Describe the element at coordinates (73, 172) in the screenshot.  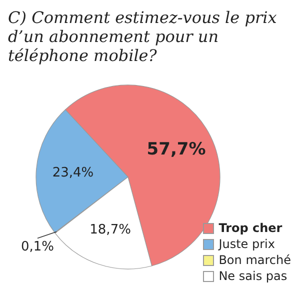
I see `data-label: 23,4%` at that location.